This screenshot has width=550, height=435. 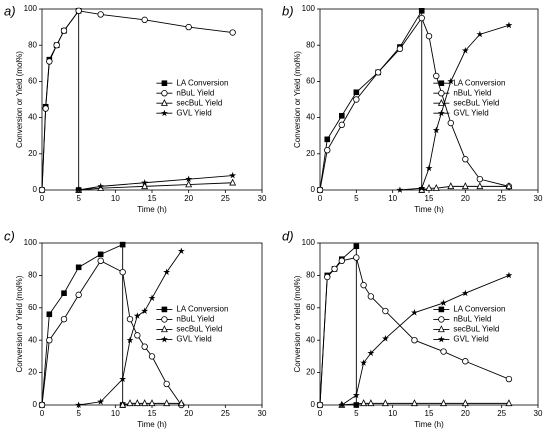 I want to click on y-tick-label: 100, so click(x=309, y=8).